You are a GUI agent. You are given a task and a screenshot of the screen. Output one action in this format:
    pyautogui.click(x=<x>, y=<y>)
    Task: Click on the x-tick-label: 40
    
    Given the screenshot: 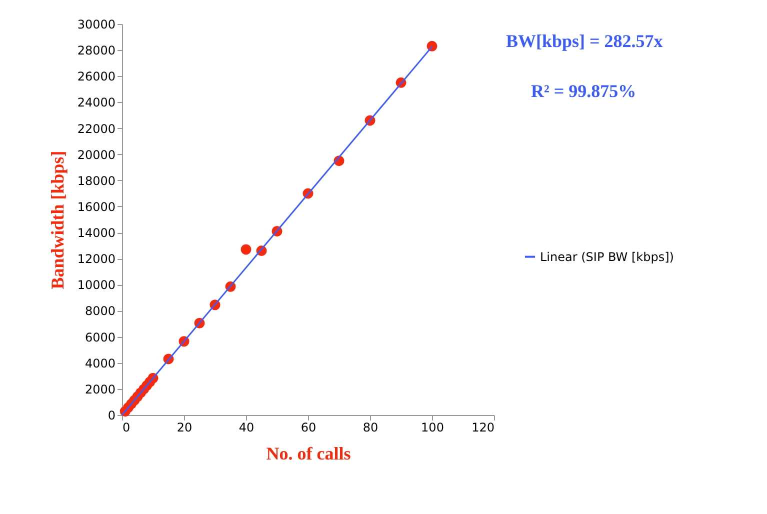 What is the action you would take?
    pyautogui.click(x=246, y=427)
    